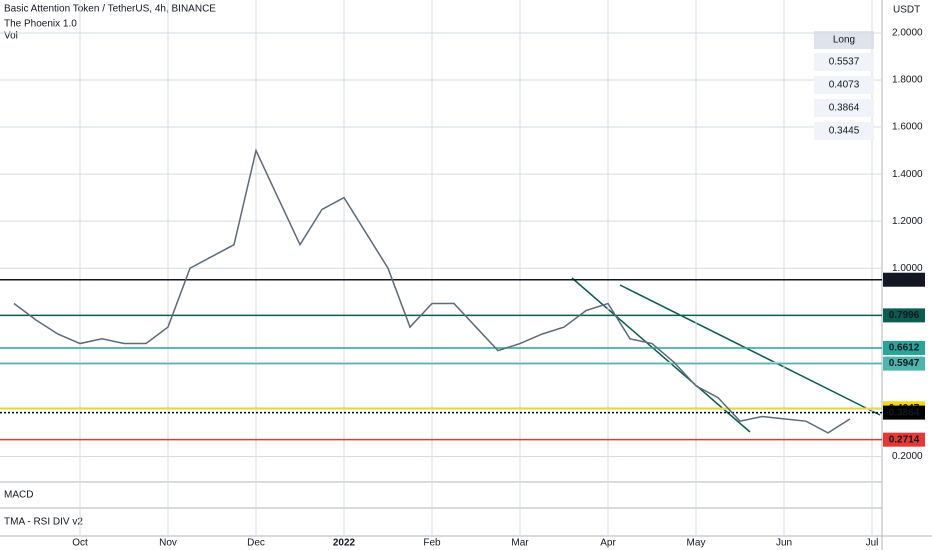 This screenshot has width=932, height=550. I want to click on x-tick-label: Feb, so click(432, 543).